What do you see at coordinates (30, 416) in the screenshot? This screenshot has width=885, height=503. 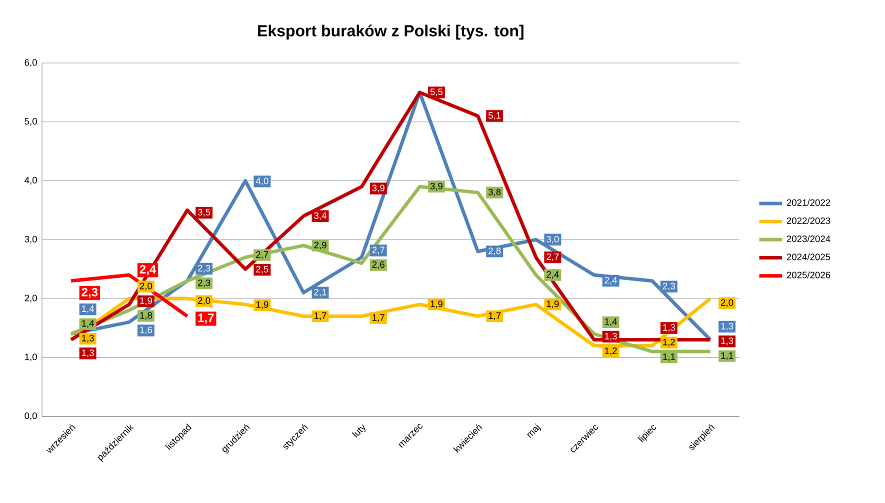 I see `y-tick-label: 0,0` at bounding box center [30, 416].